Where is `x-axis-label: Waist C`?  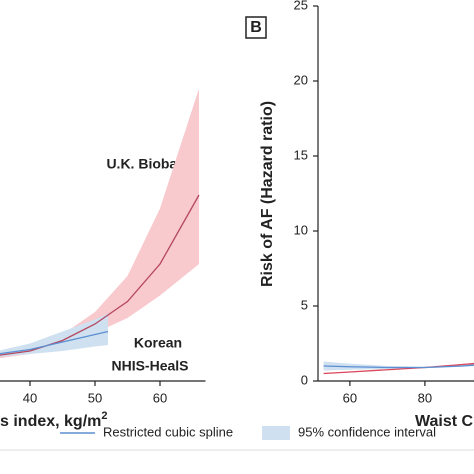 x-axis-label: Waist C is located at coordinates (444, 421).